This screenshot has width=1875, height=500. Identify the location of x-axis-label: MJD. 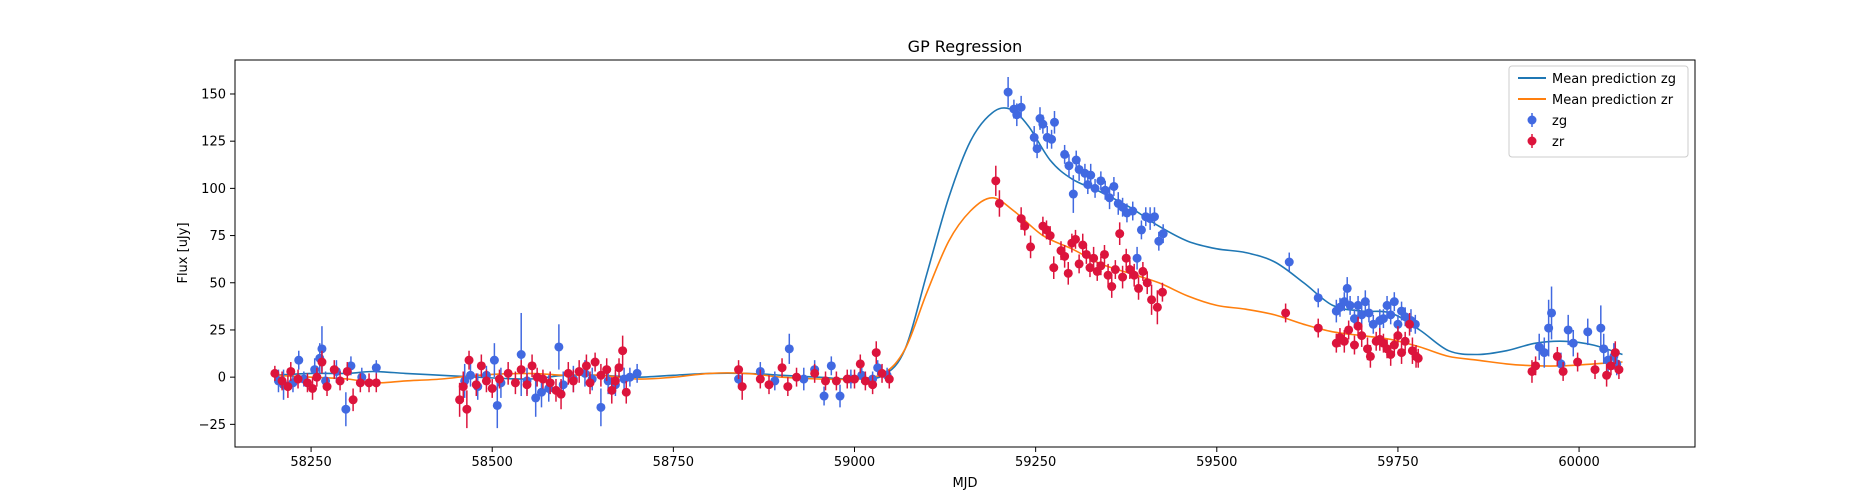
(964, 483).